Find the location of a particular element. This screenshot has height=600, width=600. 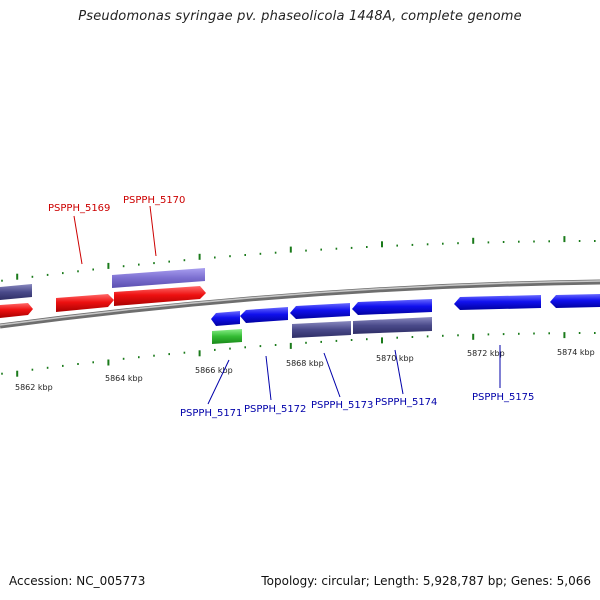

gene-arrow-reverse-partial is located at coordinates (575, 301).